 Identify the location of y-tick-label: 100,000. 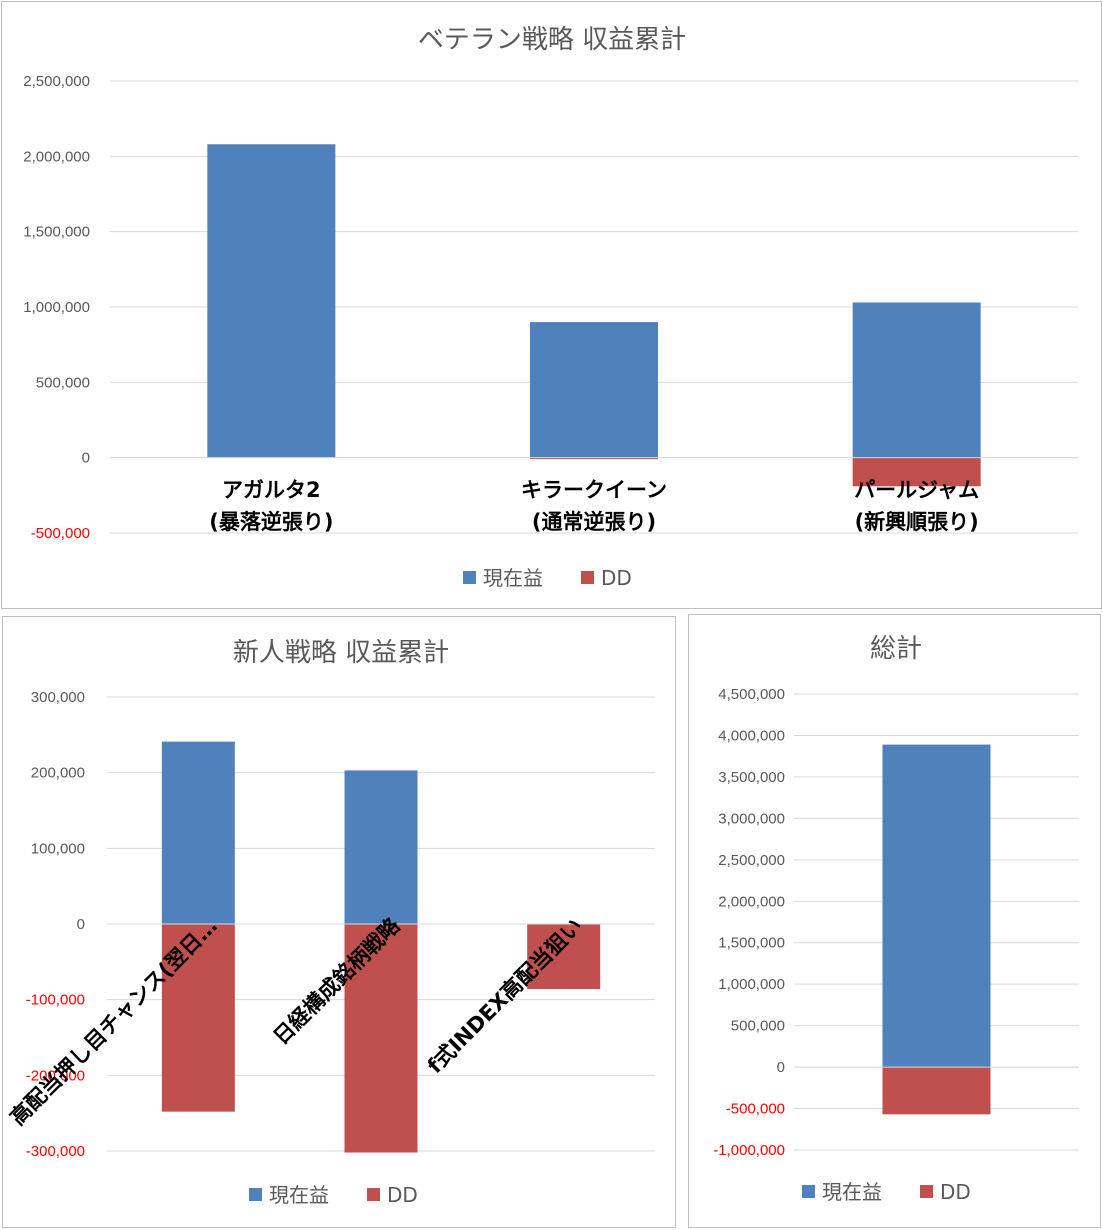
(58, 848).